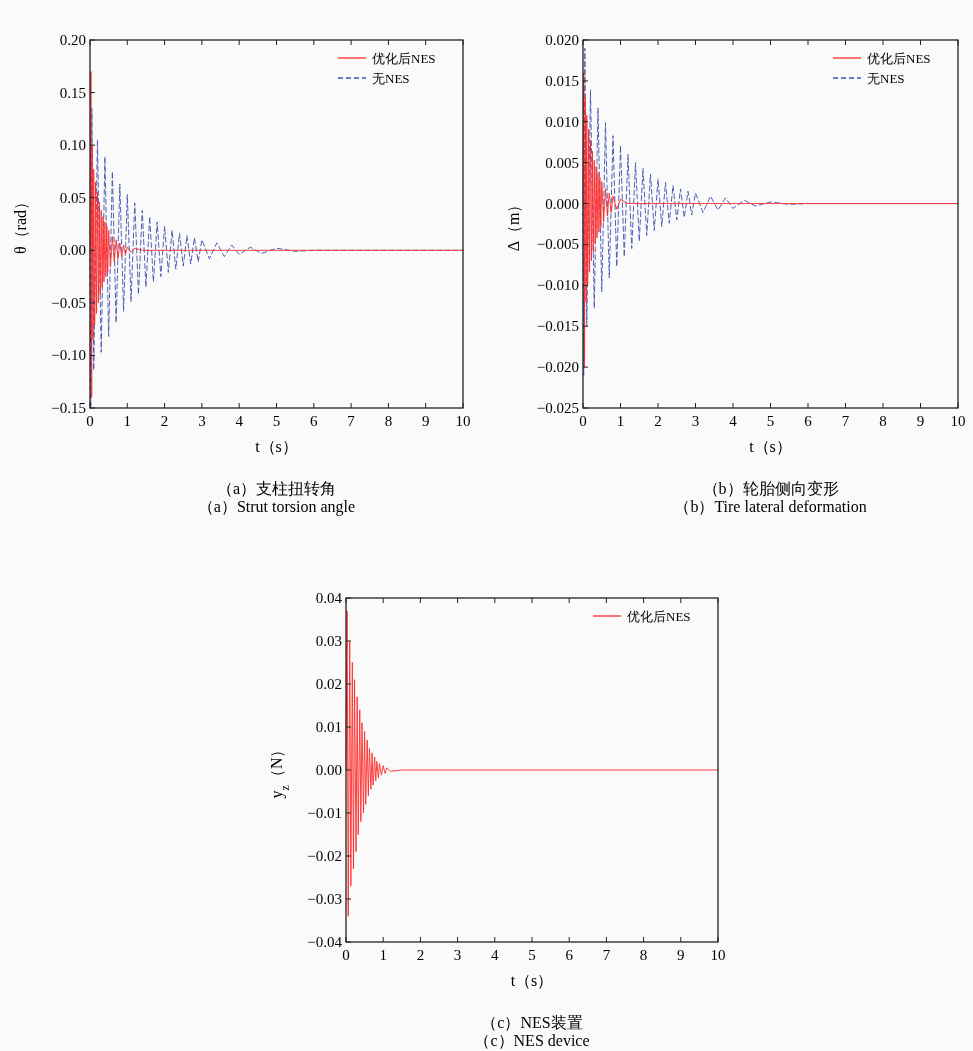  What do you see at coordinates (562, 162) in the screenshot?
I see `y-tick-label: 0.005` at bounding box center [562, 162].